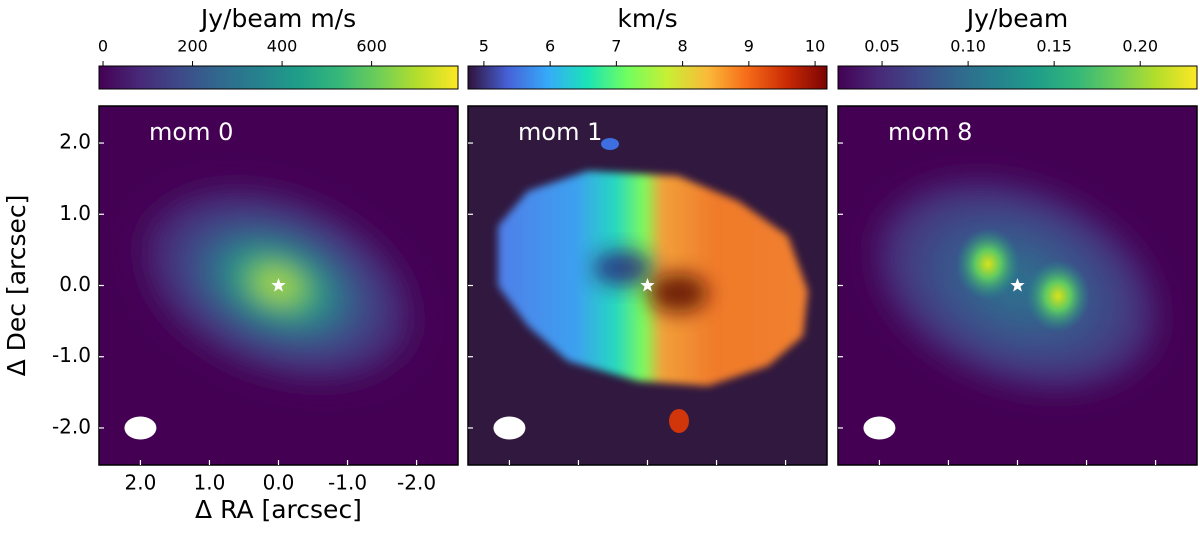 The width and height of the screenshot is (1200, 534). I want to click on colorbar-tick-label: 0.20, so click(1140, 46).